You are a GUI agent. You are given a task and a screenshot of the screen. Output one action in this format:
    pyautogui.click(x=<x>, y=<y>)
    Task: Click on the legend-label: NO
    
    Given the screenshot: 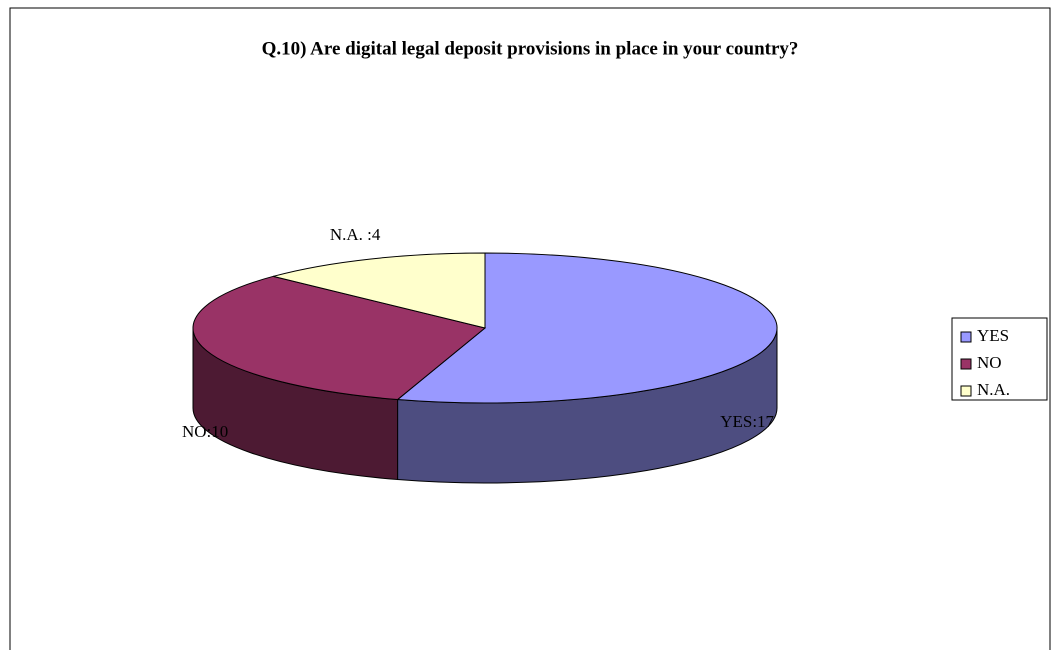 What is the action you would take?
    pyautogui.click(x=989, y=362)
    